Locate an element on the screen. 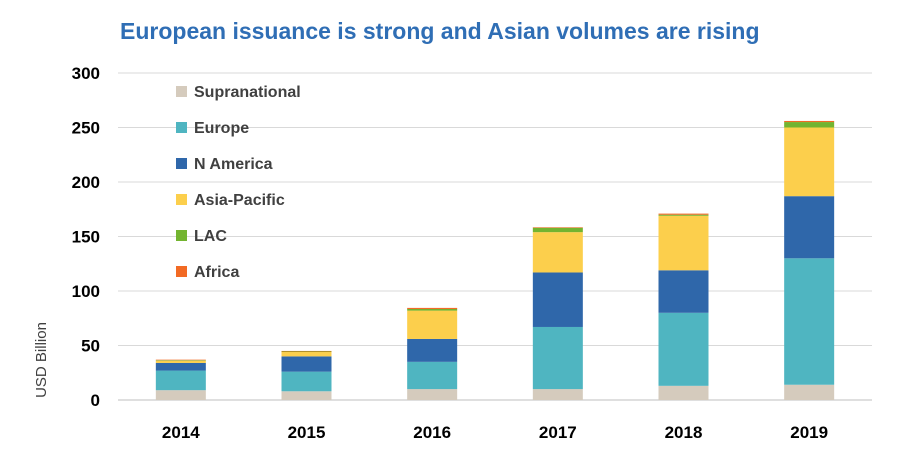 The height and width of the screenshot is (453, 899). x-tick-label: 2016 is located at coordinates (432, 432).